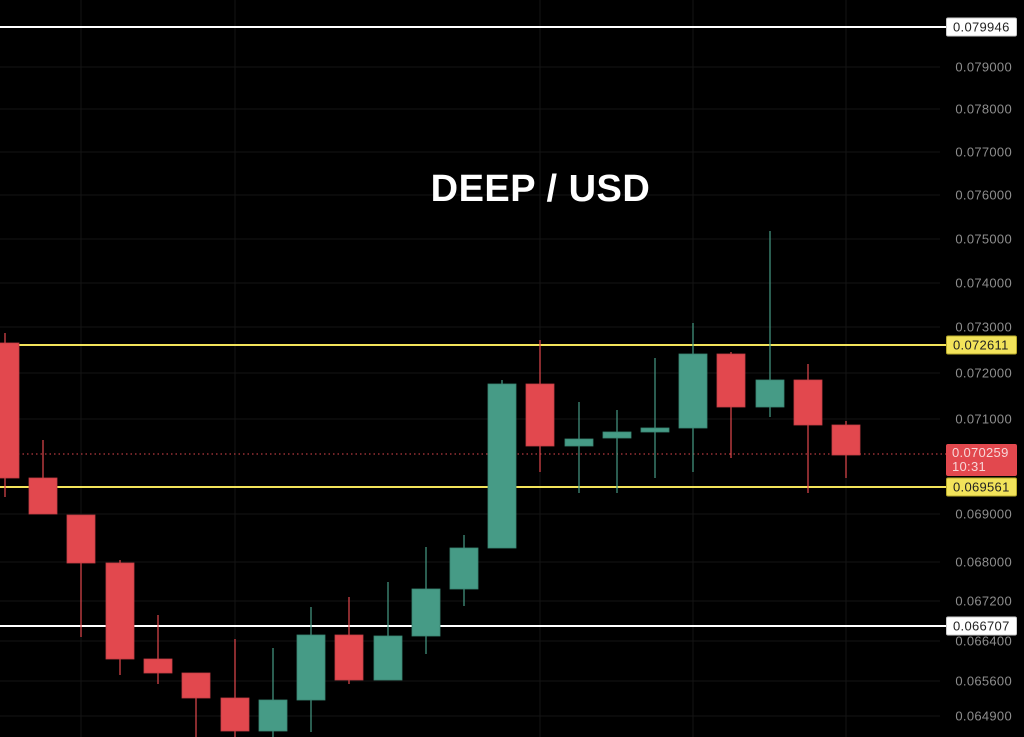 The width and height of the screenshot is (1024, 737). What do you see at coordinates (983, 601) in the screenshot?
I see `axis-tick-label: 0.067200` at bounding box center [983, 601].